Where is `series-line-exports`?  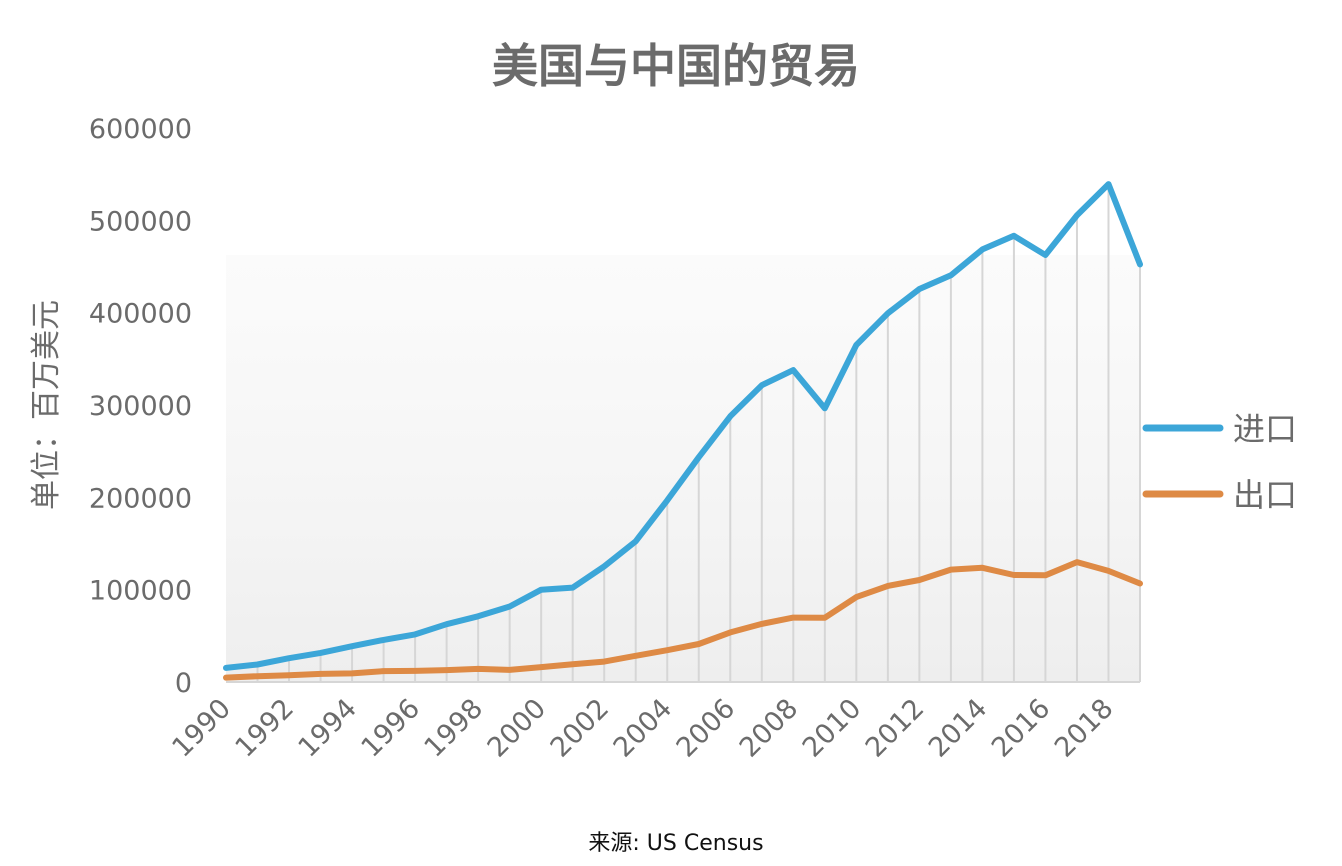 series-line-exports is located at coordinates (683, 620).